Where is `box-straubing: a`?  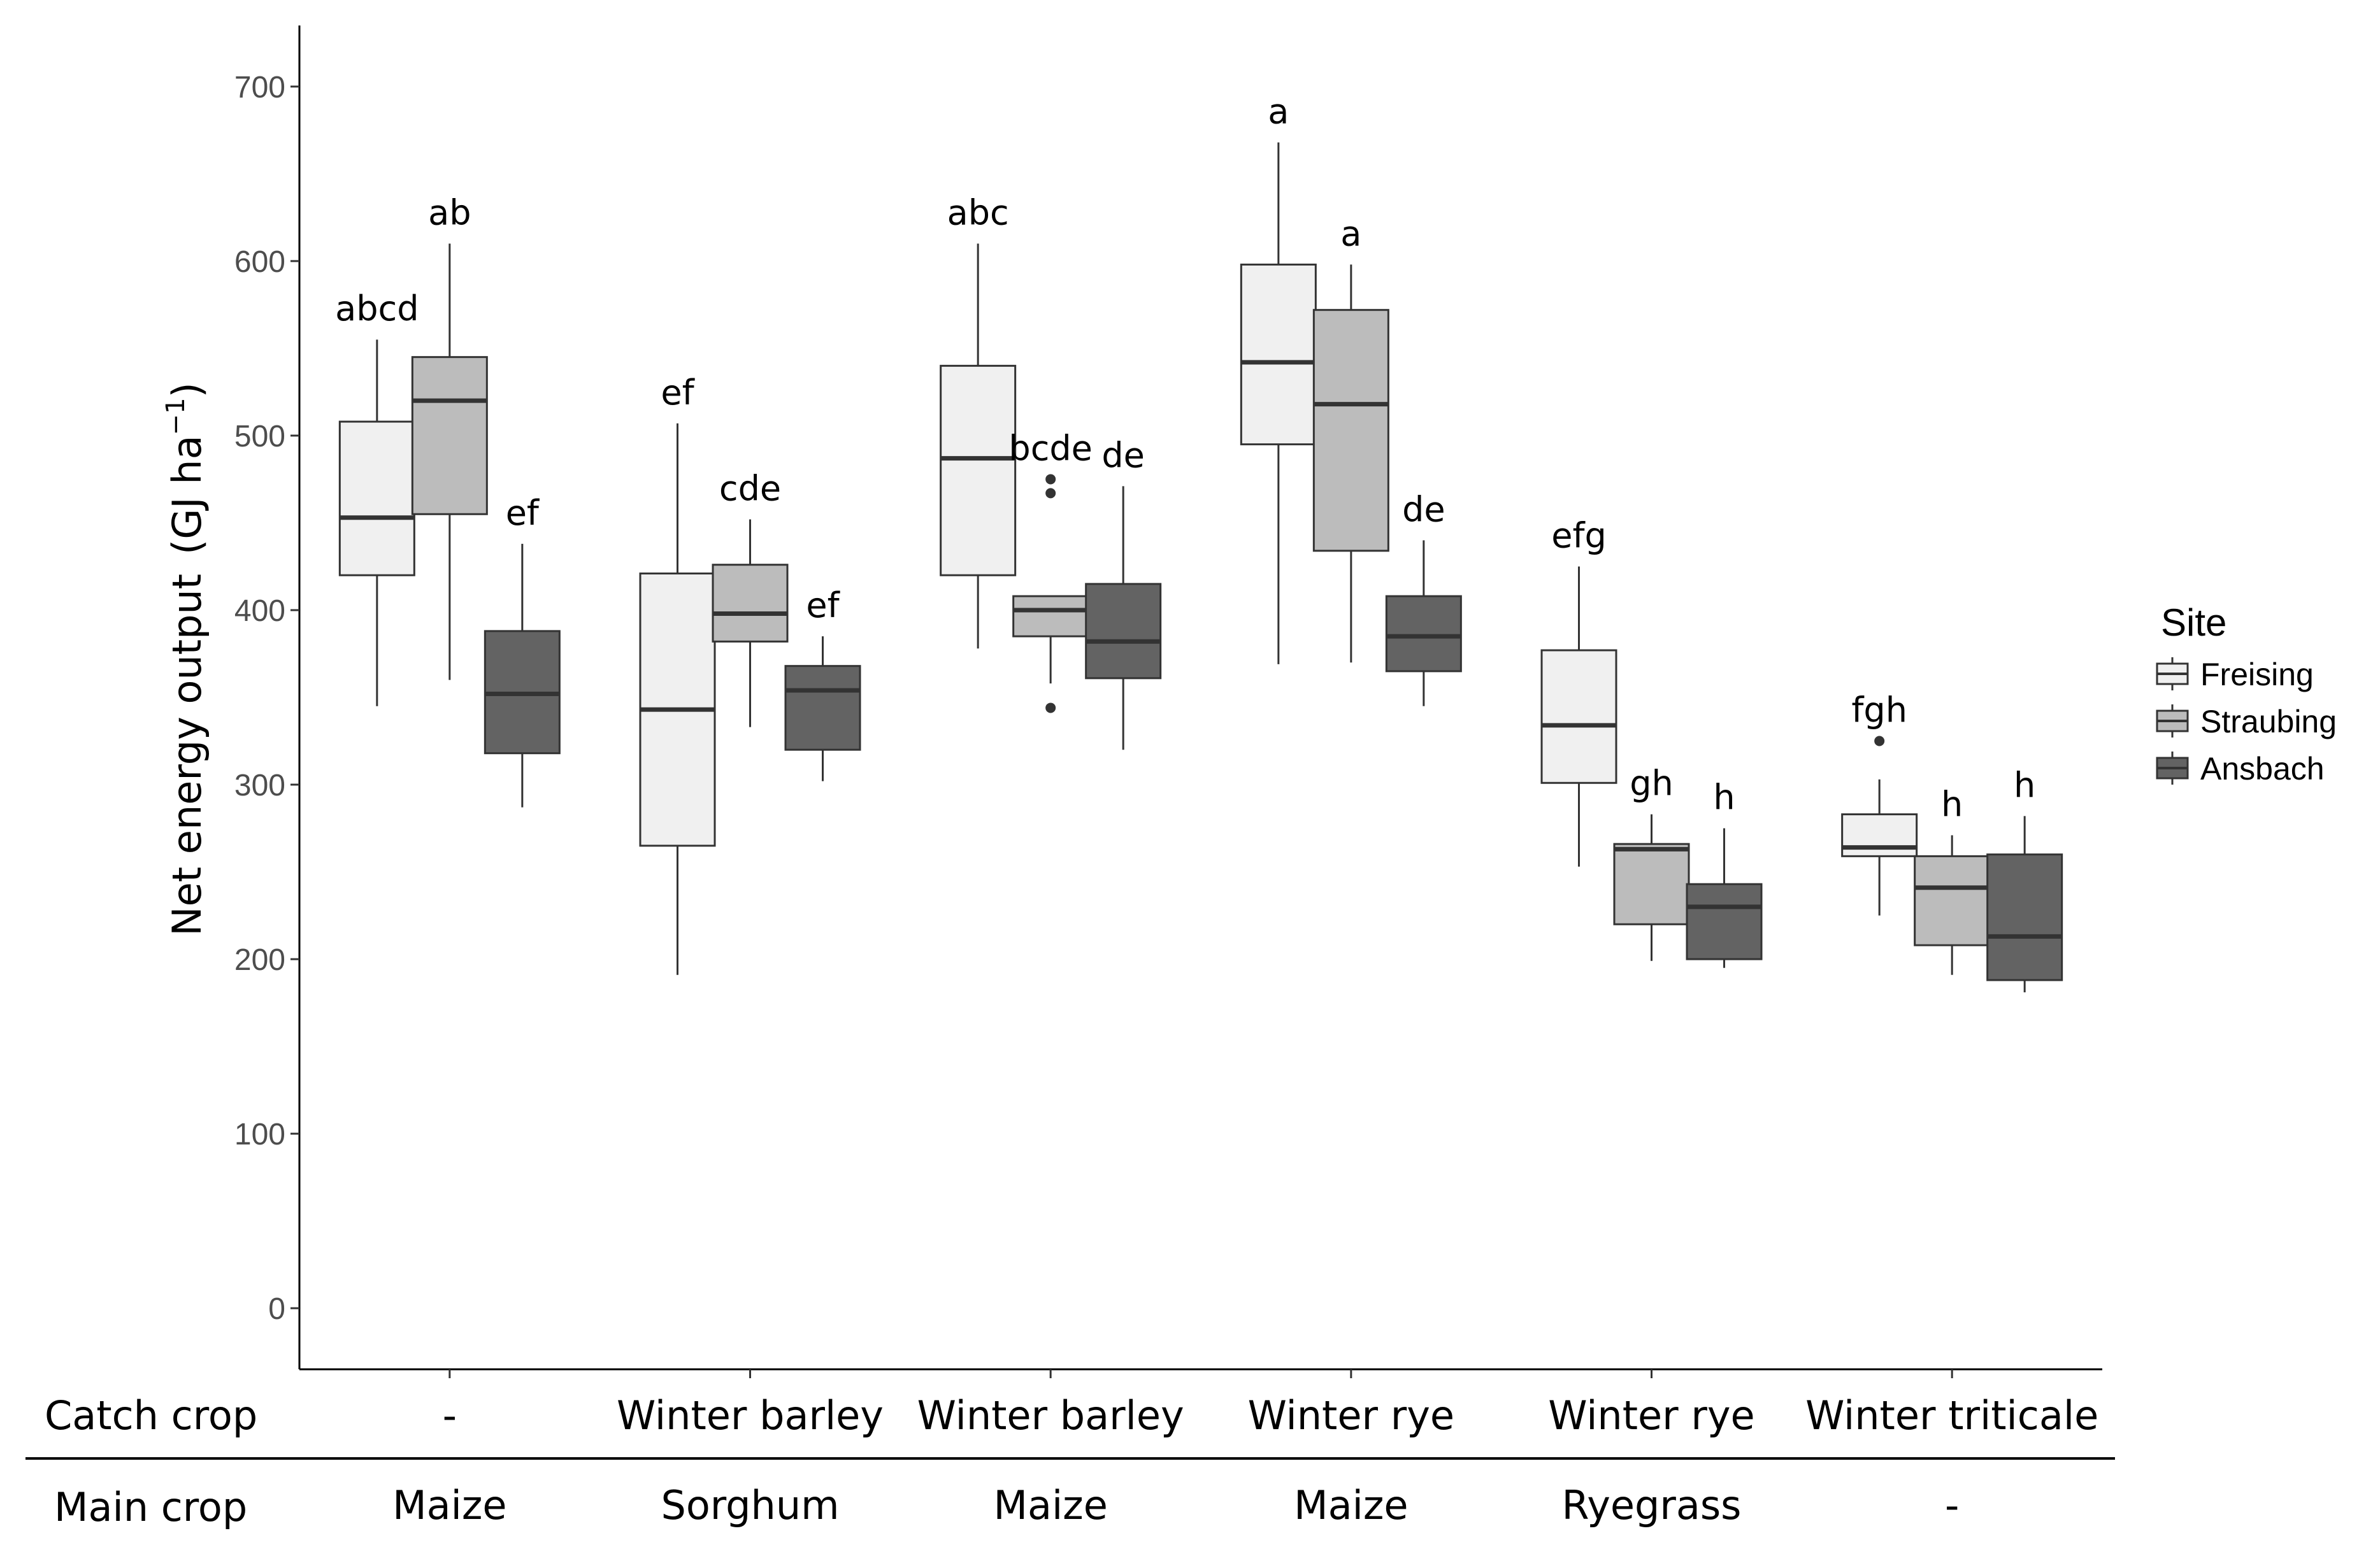
box-straubing: a is located at coordinates (1351, 438).